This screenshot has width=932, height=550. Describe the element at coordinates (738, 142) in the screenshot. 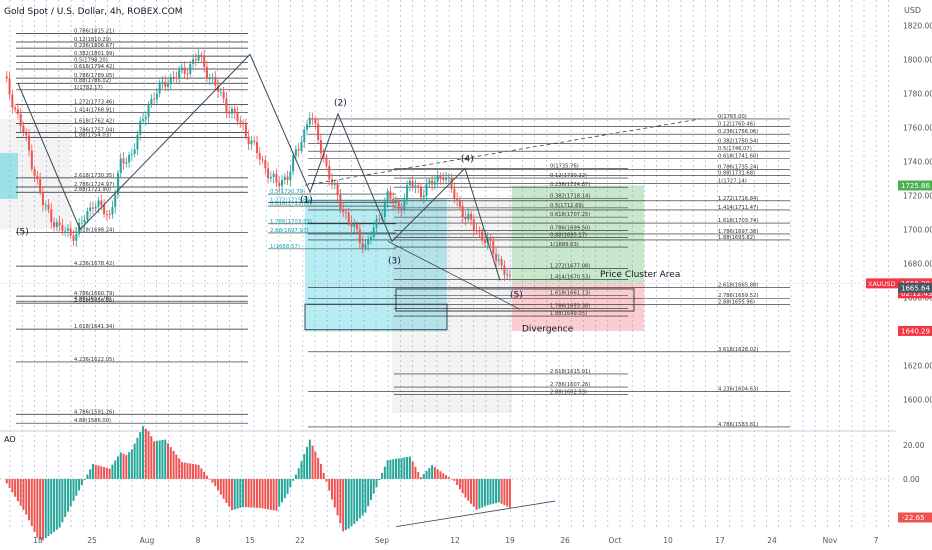

I see `fib-label: 0.382(1750.54)` at that location.